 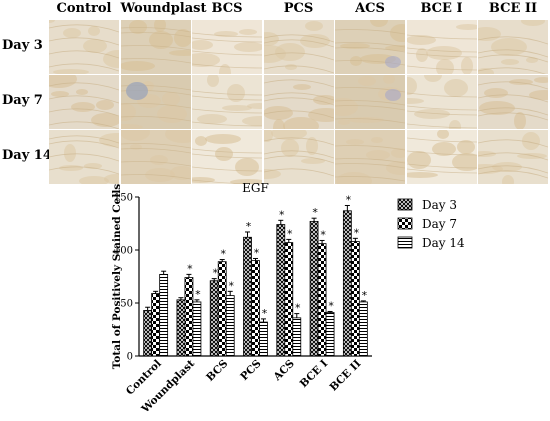 What do you see at coordinates (441, 8) in the screenshot?
I see `column-label-5: BCE I` at bounding box center [441, 8].